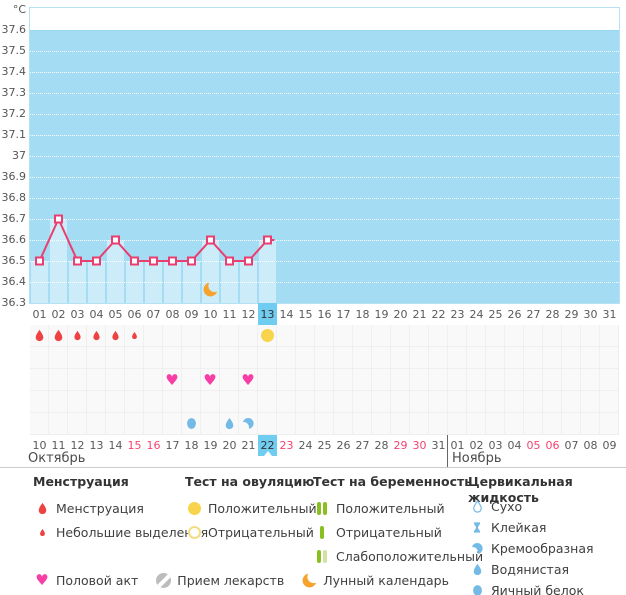 The image size is (626, 595). Describe the element at coordinates (438, 314) in the screenshot. I see `cycle-day-cell: 22` at that location.